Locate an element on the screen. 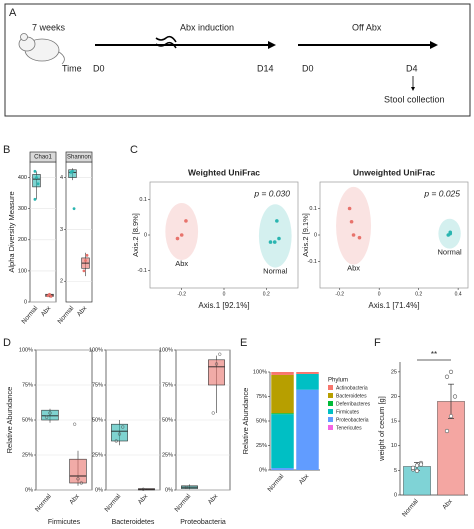  legend-label: Proteobacteria is located at coordinates (352, 420).